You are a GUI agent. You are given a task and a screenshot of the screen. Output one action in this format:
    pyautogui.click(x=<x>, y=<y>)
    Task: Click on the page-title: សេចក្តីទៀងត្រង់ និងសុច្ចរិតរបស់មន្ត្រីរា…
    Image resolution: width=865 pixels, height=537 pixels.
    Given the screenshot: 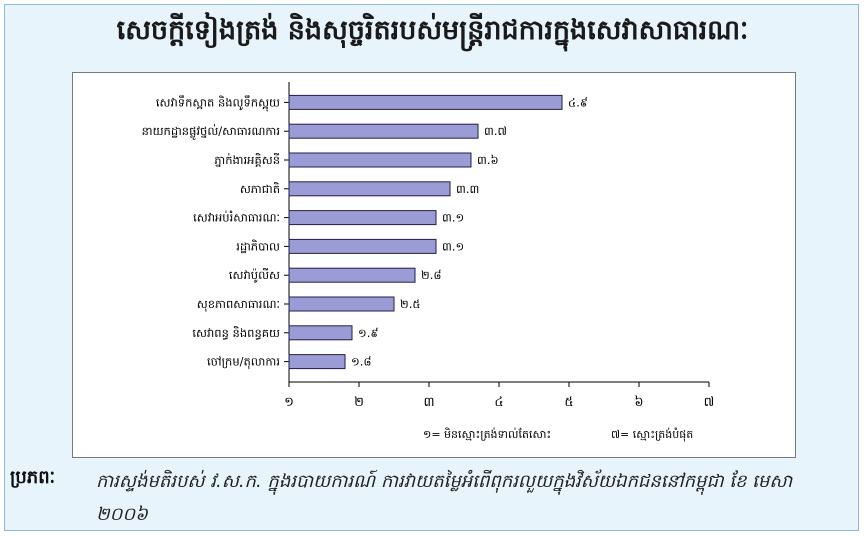 What is the action you would take?
    pyautogui.click(x=432, y=30)
    